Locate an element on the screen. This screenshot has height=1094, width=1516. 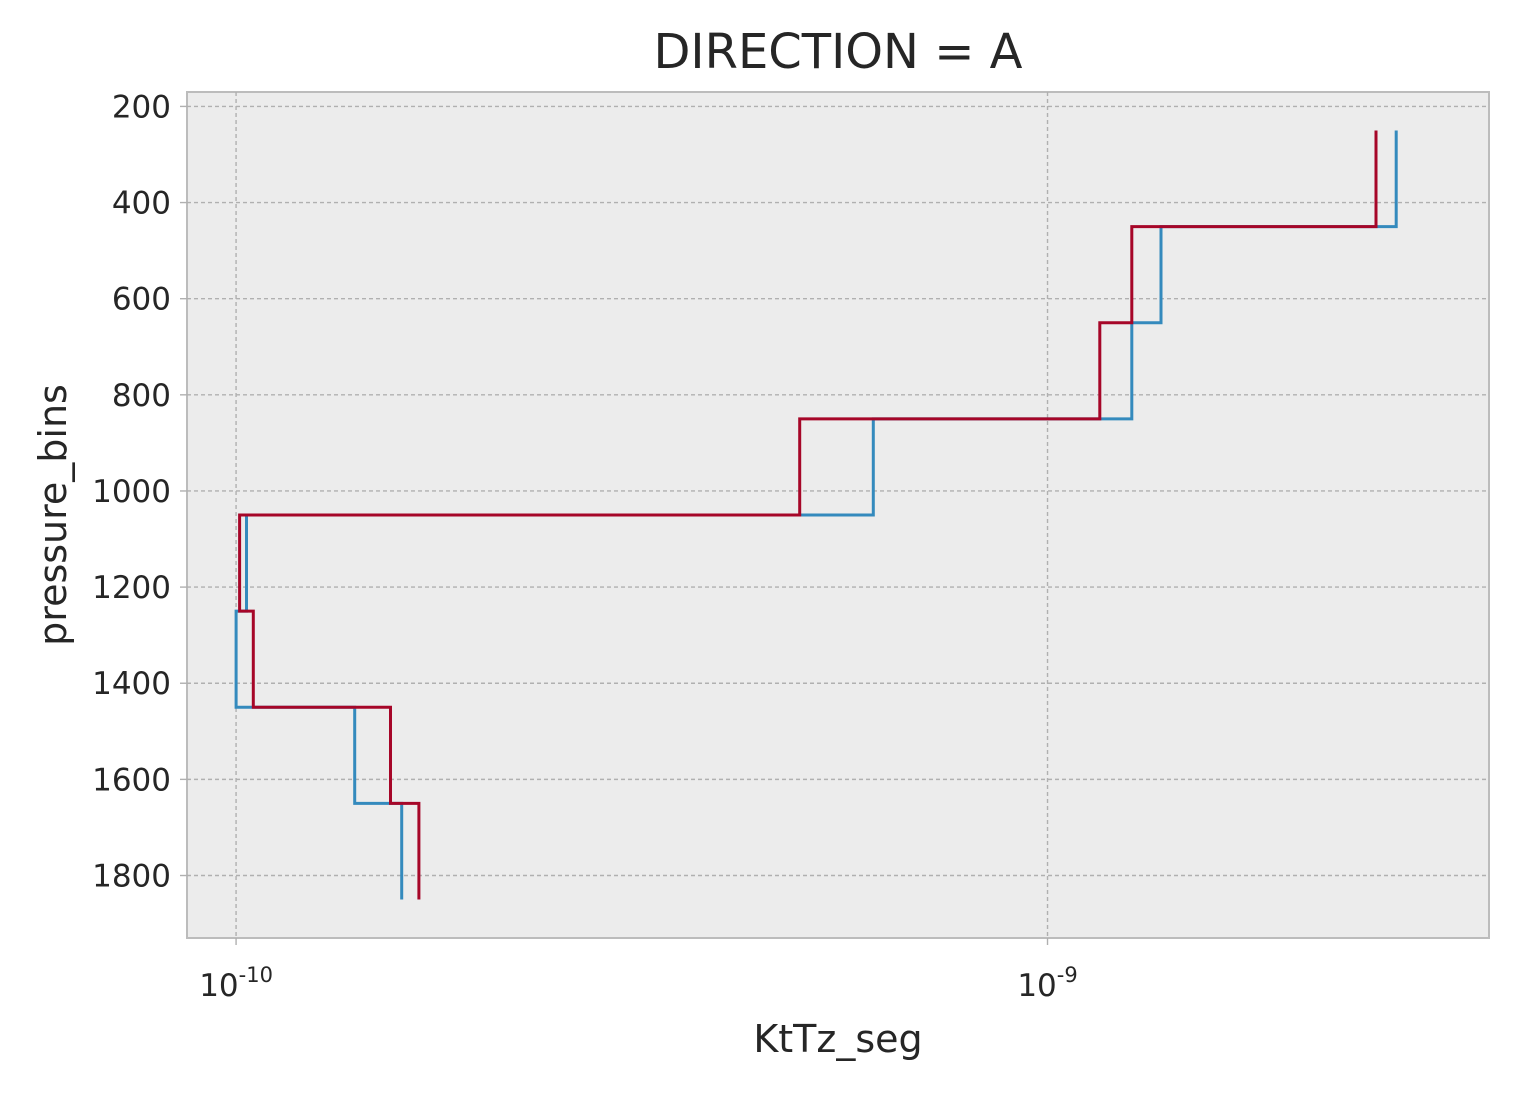
y-tick-label: 400 is located at coordinates (141, 204).